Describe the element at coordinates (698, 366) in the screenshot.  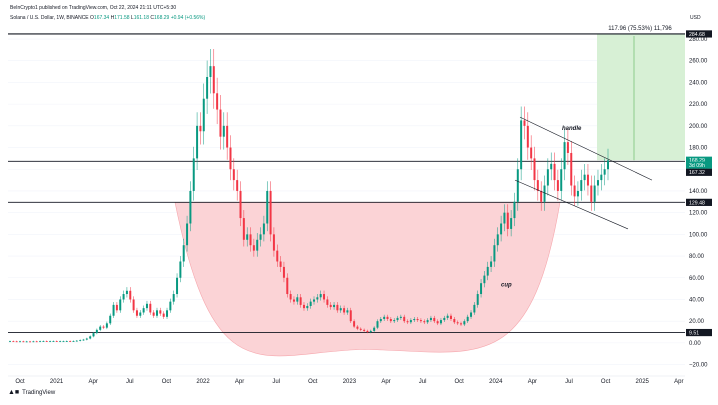
I see `y-tick-label: −20.00` at that location.